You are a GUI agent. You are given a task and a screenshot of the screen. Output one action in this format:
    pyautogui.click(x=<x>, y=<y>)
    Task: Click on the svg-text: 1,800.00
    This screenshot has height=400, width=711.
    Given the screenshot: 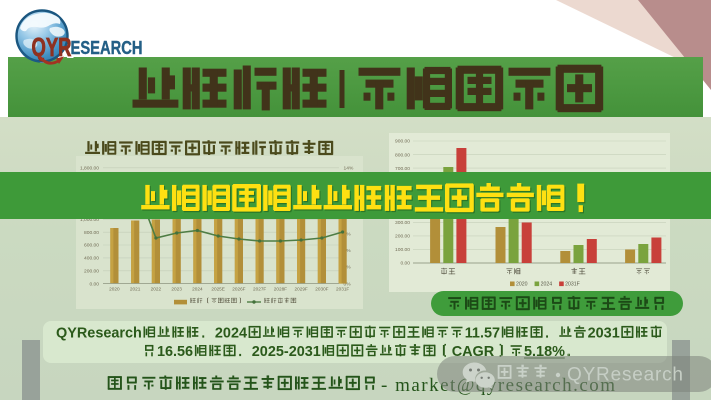 What is the action you would take?
    pyautogui.click(x=89, y=169)
    